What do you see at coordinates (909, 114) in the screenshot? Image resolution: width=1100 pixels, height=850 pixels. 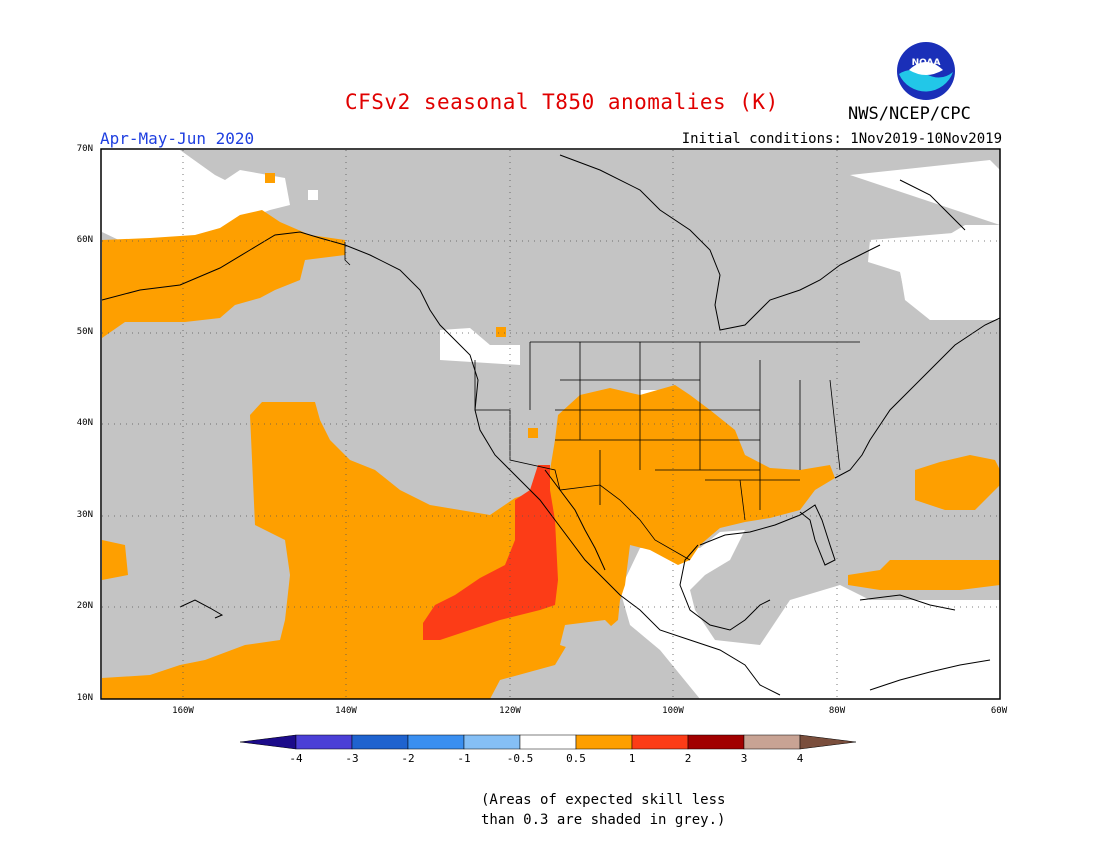 I see `agency-label: NWS/NCEP/CPC` at bounding box center [909, 114].